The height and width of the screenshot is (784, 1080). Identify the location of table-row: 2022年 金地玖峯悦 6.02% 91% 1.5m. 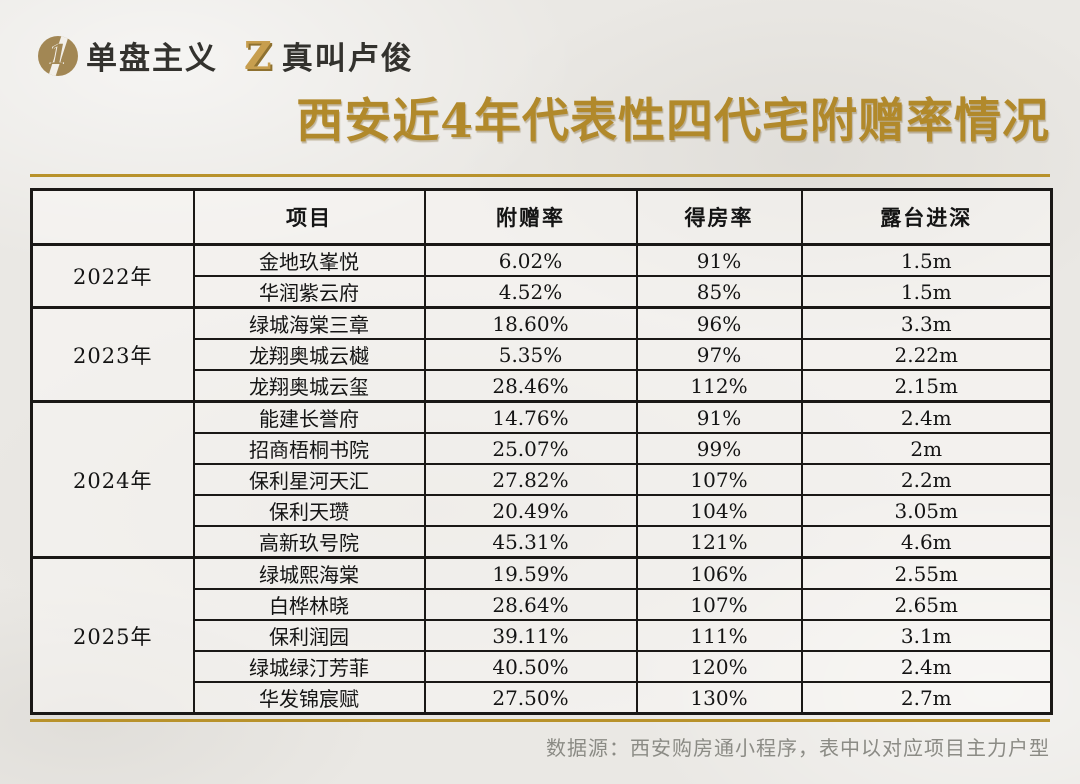
(541, 276).